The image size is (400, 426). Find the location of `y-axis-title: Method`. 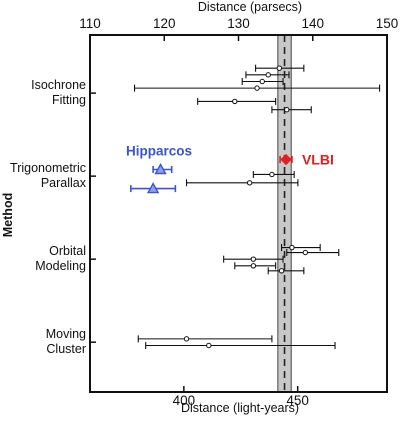

y-axis-title: Method is located at coordinates (8, 215).